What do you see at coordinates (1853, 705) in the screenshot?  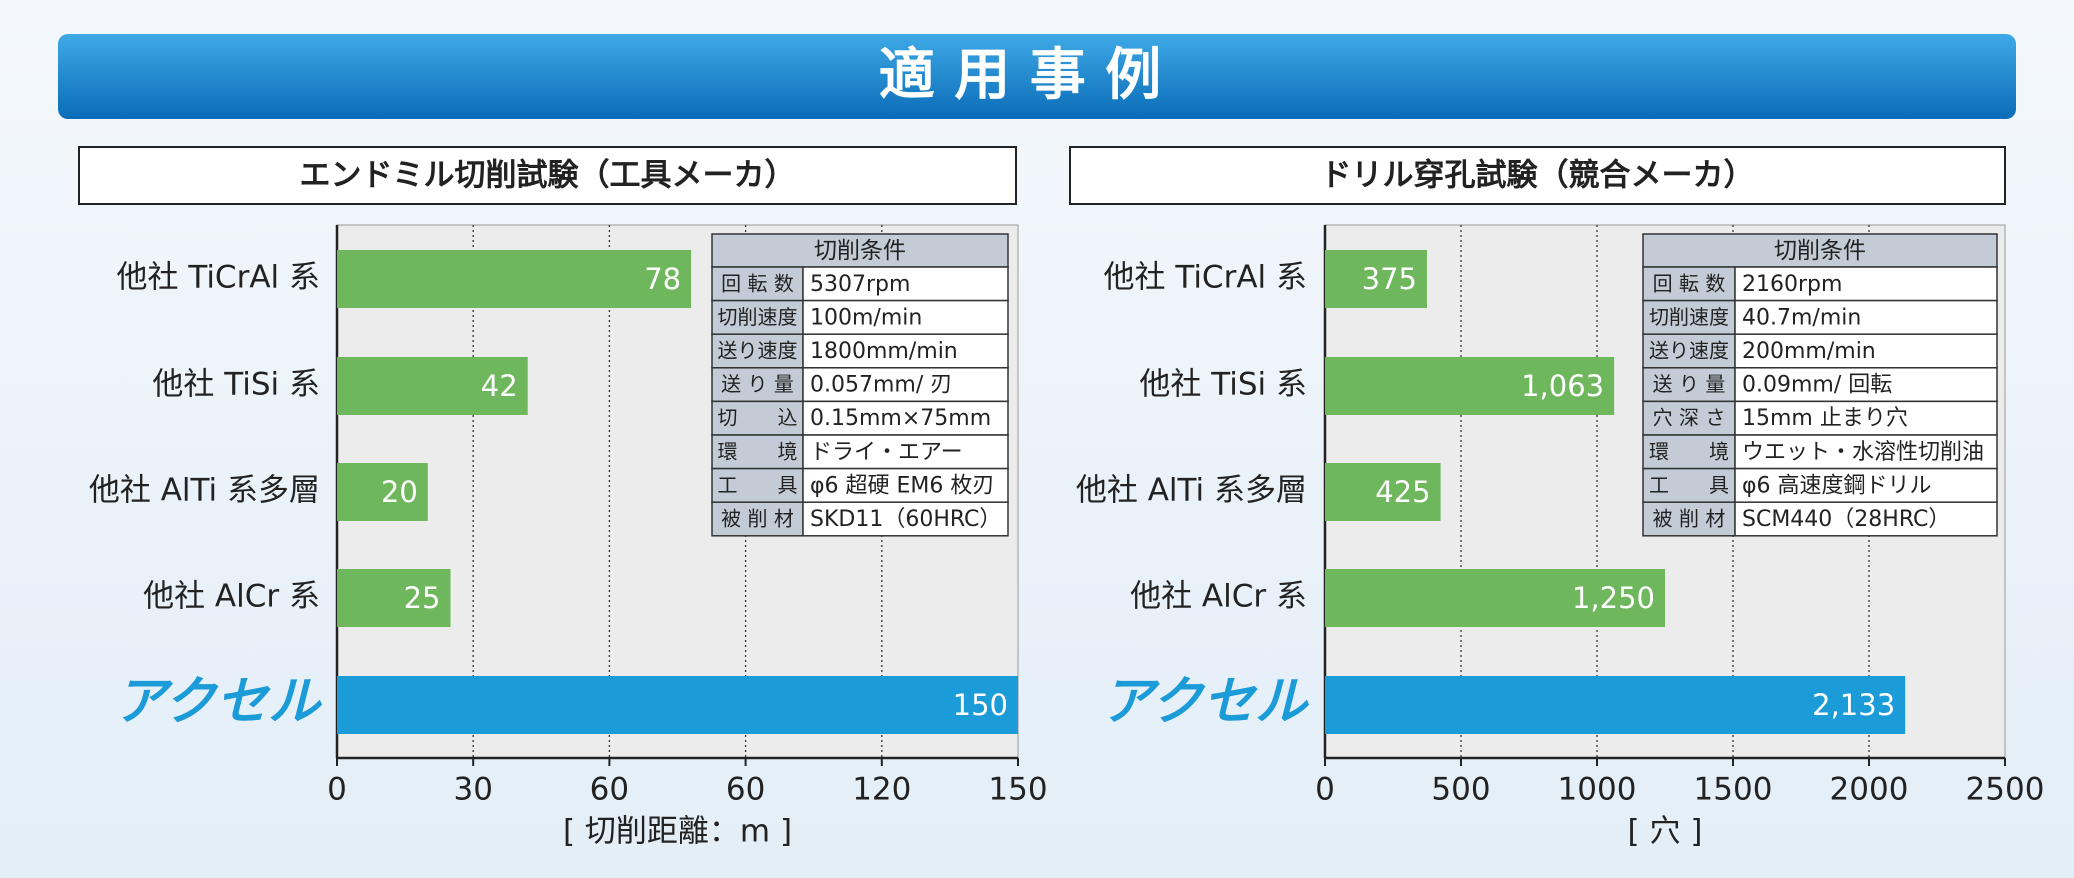 I see `value-label: 2,133` at bounding box center [1853, 705].